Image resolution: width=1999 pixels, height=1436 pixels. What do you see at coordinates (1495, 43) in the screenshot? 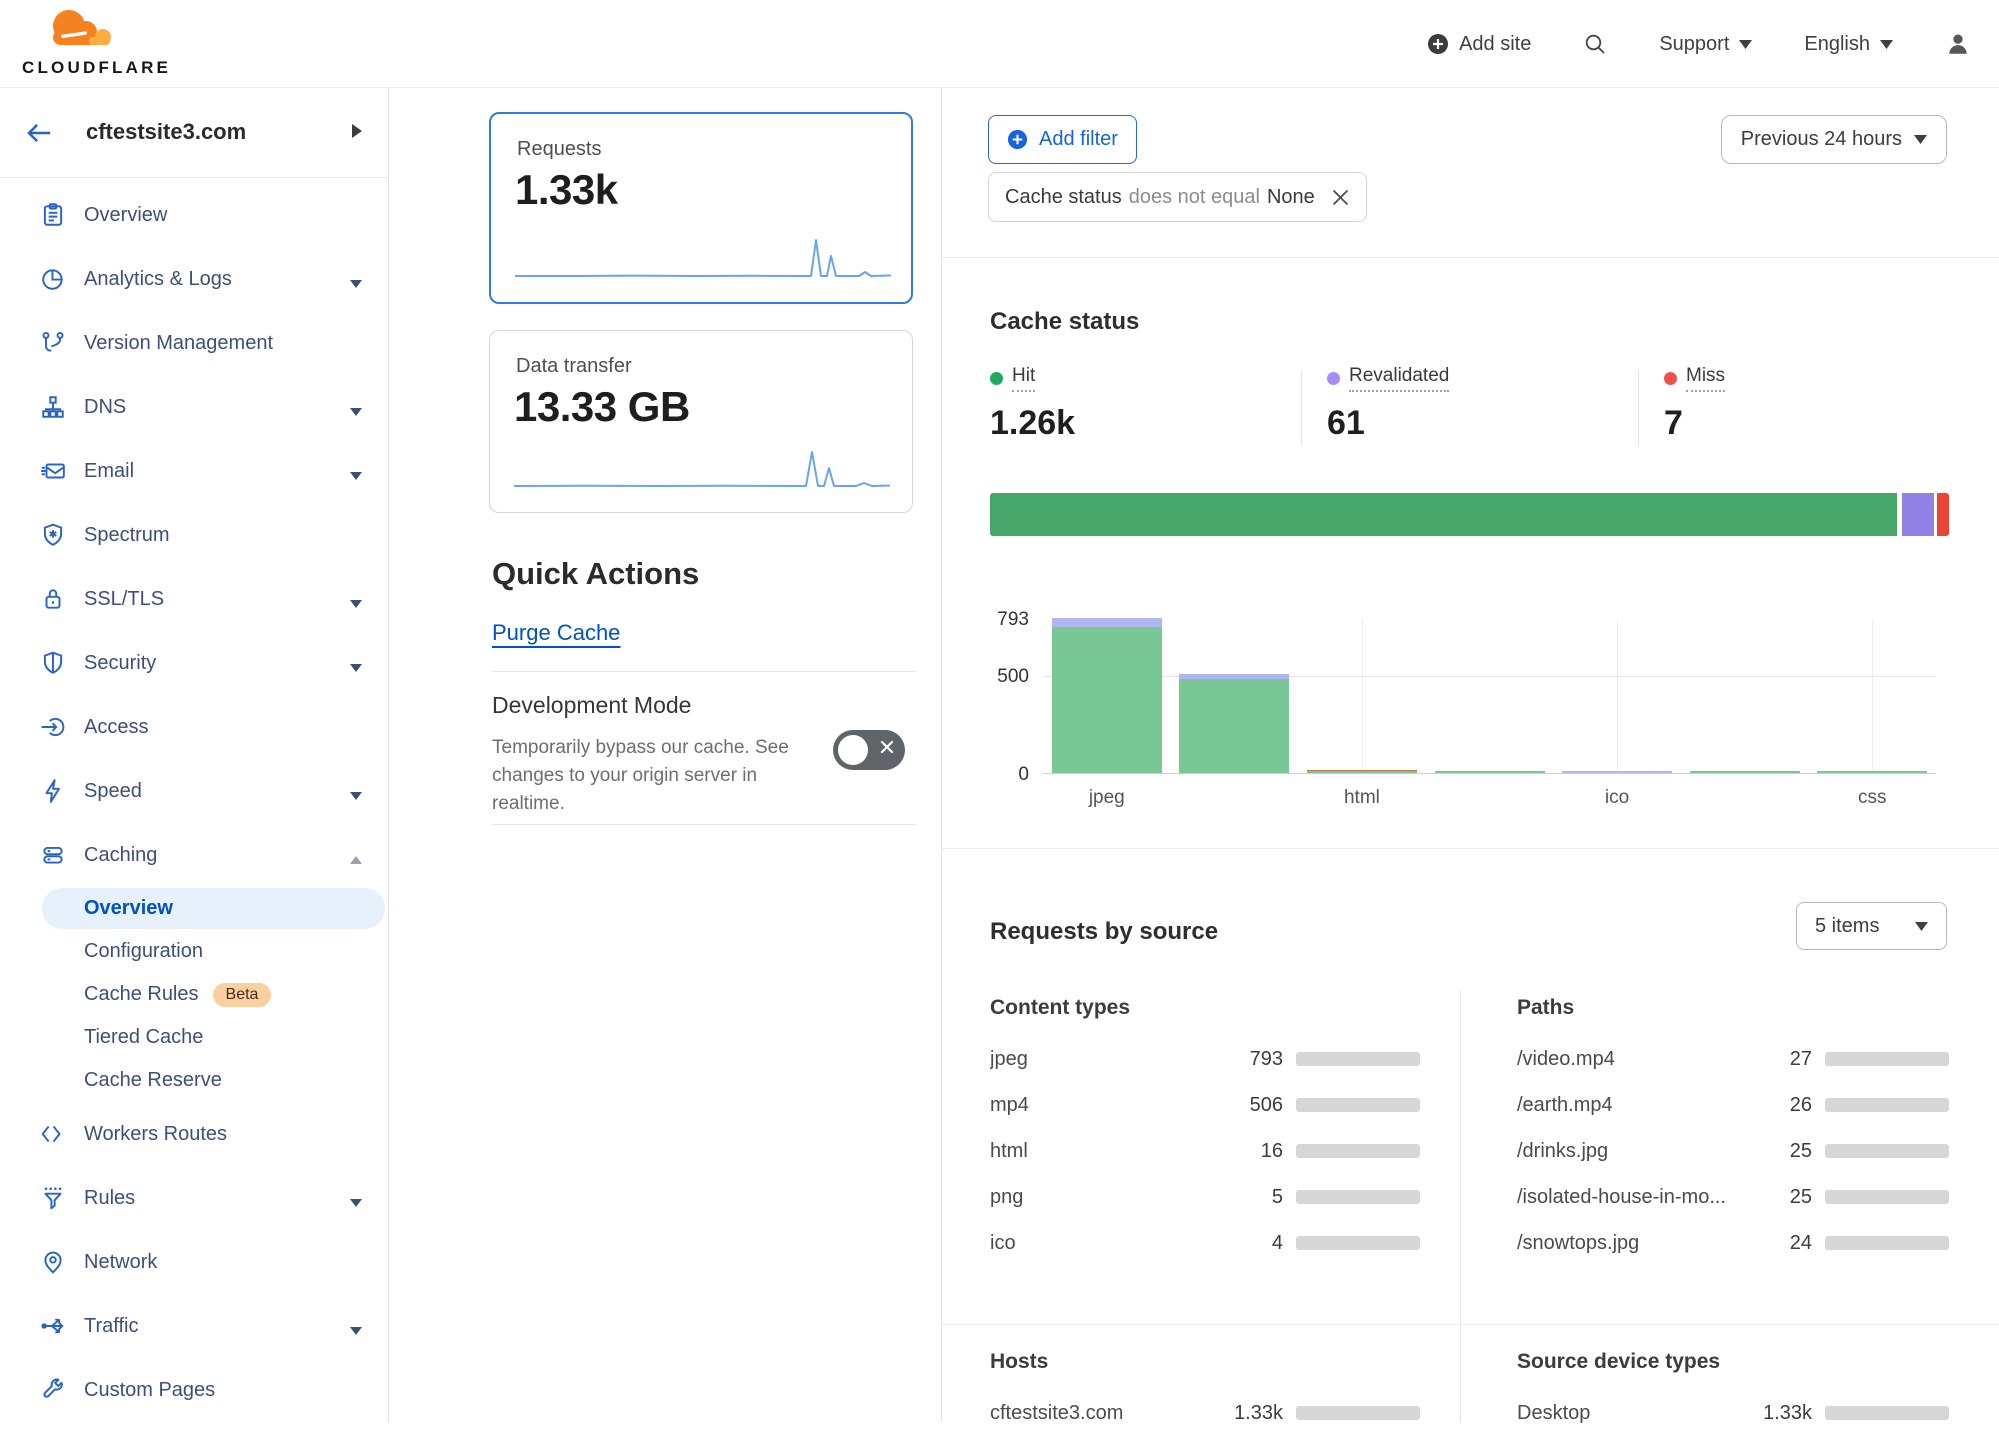
I see `add-site-label: Add site` at bounding box center [1495, 43].